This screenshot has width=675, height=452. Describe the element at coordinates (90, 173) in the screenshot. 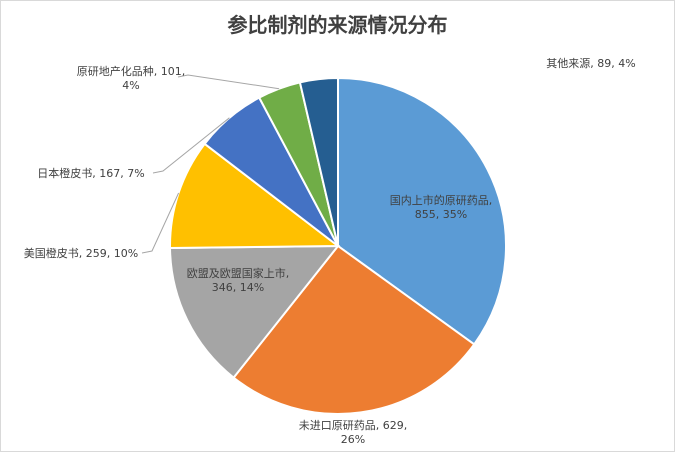

I see `data-label: 日本橙皮书, 167, 7%` at that location.